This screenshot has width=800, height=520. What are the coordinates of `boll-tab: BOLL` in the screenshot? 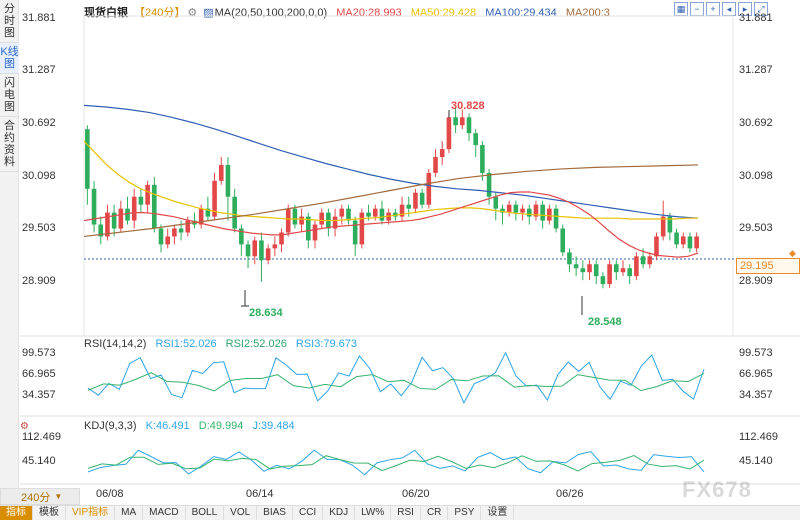 It's located at (205, 513).